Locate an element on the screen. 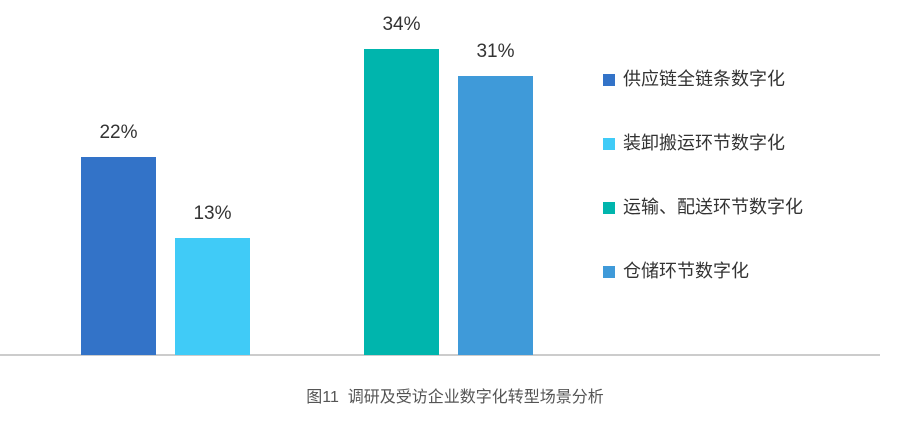 This screenshot has height=426, width=910. data-label: 13% is located at coordinates (212, 213).